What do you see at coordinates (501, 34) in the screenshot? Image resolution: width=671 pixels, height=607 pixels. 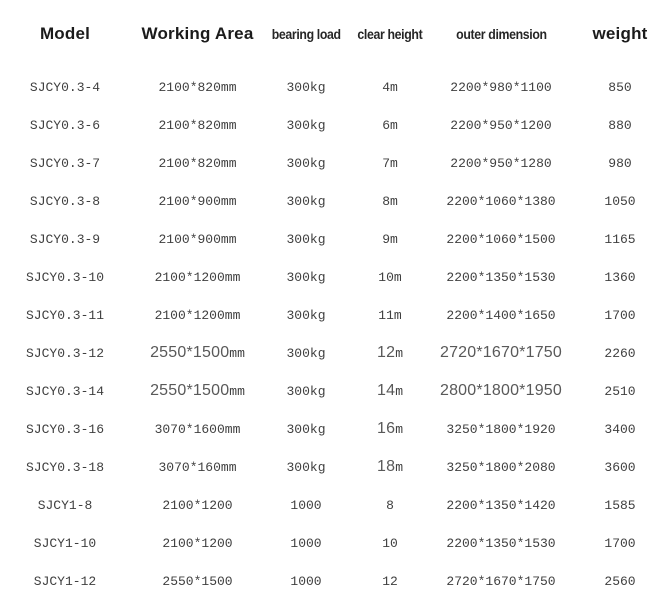 I see `column-header-outer_dimension: outer dimension` at bounding box center [501, 34].